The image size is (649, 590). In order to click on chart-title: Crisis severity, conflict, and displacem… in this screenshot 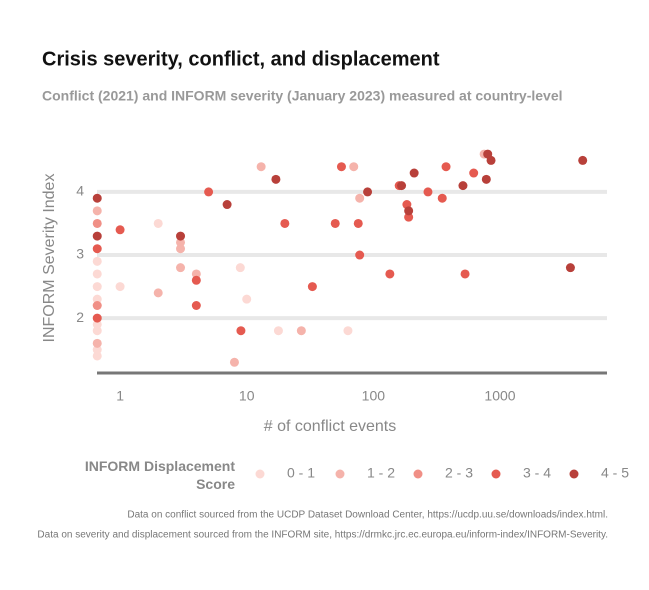, I will do `click(241, 59)`.